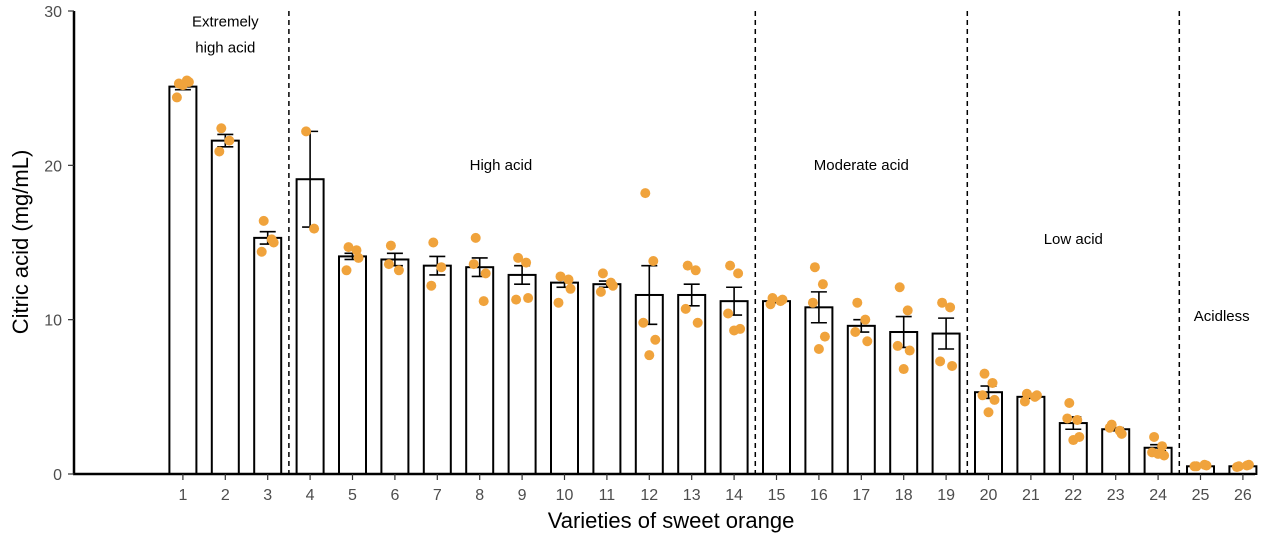 The height and width of the screenshot is (544, 1280). What do you see at coordinates (1073, 239) in the screenshot?
I see `region-label-4: Low acid` at bounding box center [1073, 239].